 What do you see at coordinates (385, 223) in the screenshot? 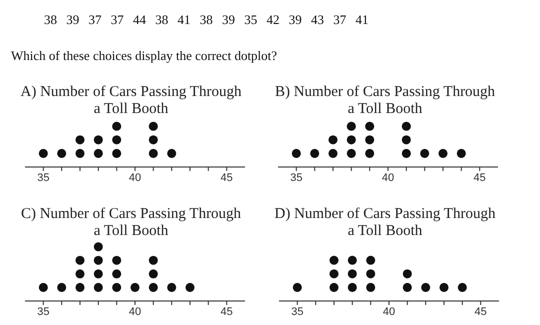
I see `chart-title: D) Number of Cars Passing Through a Toll Booth` at bounding box center [385, 223].